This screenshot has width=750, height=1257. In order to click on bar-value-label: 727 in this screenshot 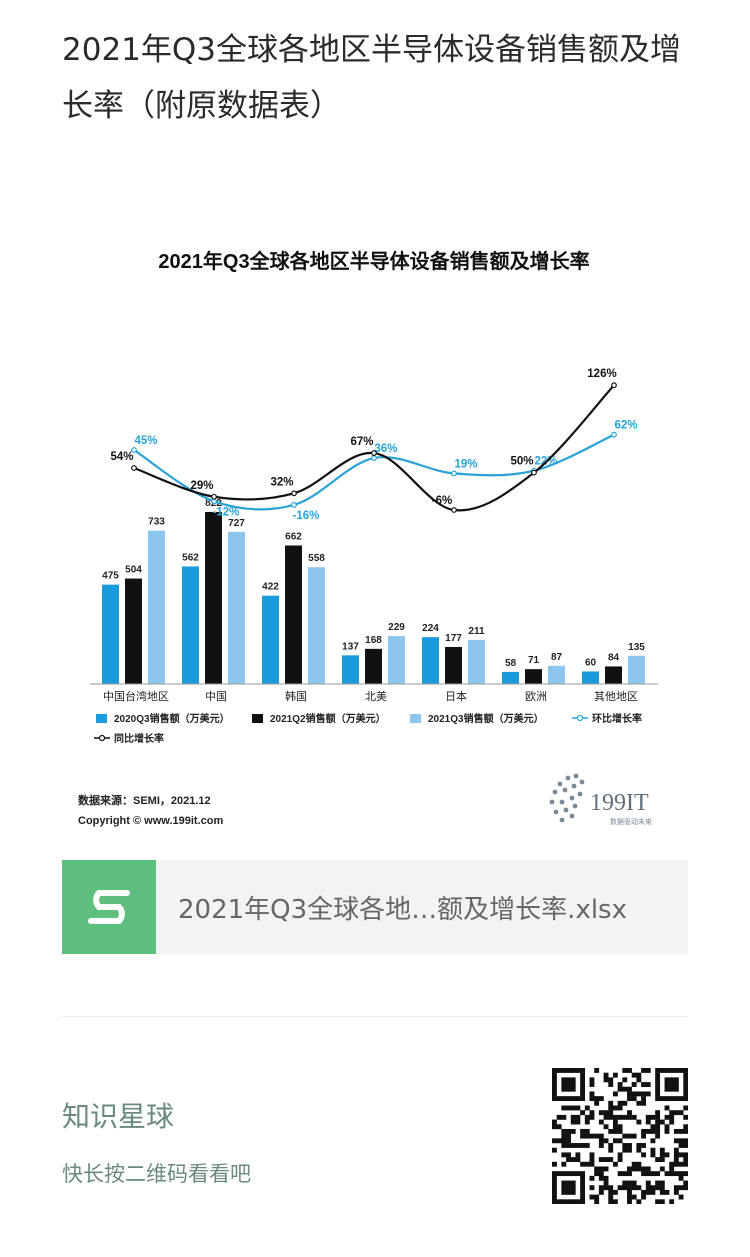, I will do `click(236, 523)`.